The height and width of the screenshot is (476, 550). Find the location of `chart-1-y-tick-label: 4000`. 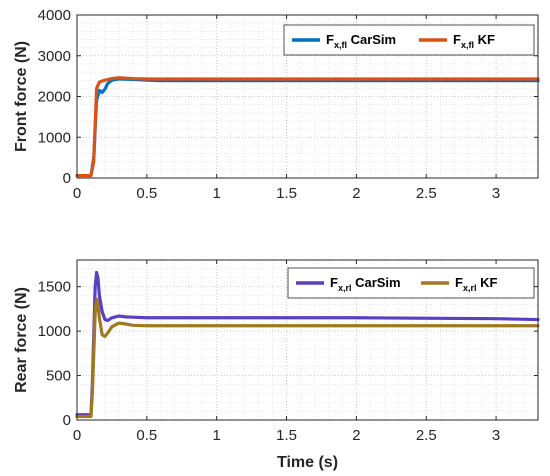

chart-1-y-tick-label: 4000 is located at coordinates (54, 15).